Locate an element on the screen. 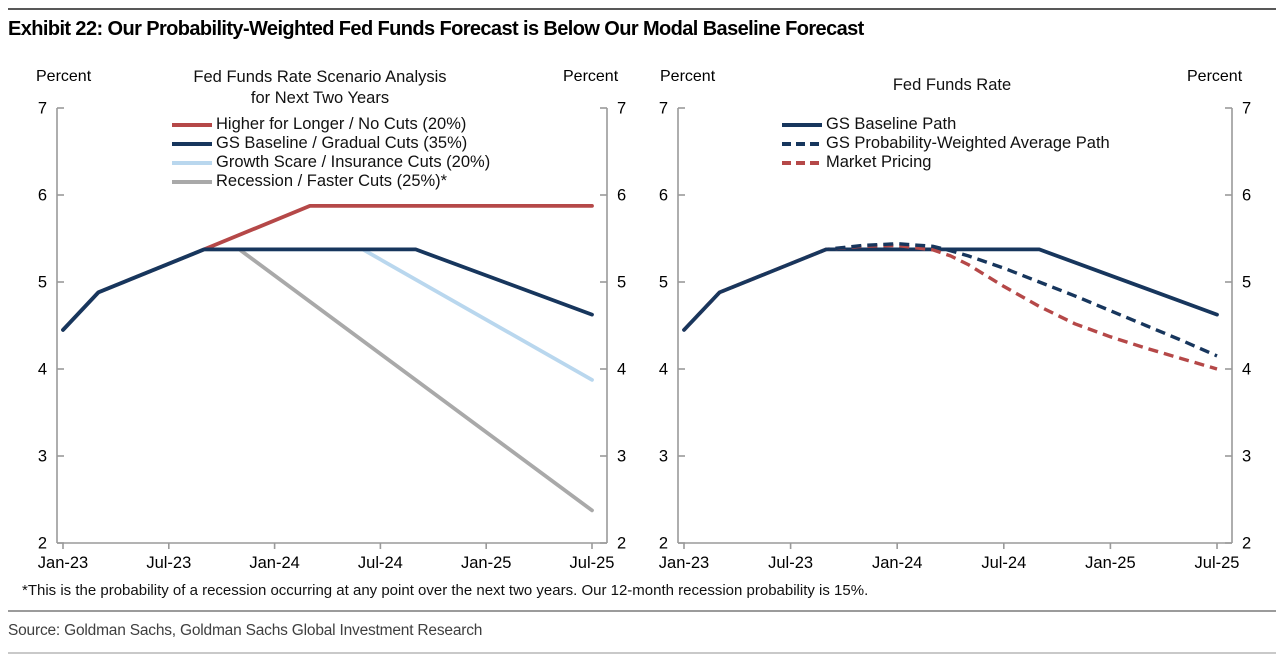 The height and width of the screenshot is (658, 1284). legend-item: Recession / Faster Cuts (25%)* is located at coordinates (331, 181).